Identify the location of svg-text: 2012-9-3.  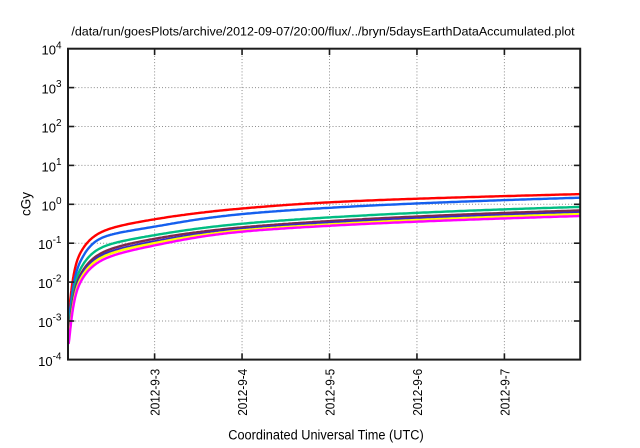
(154, 392).